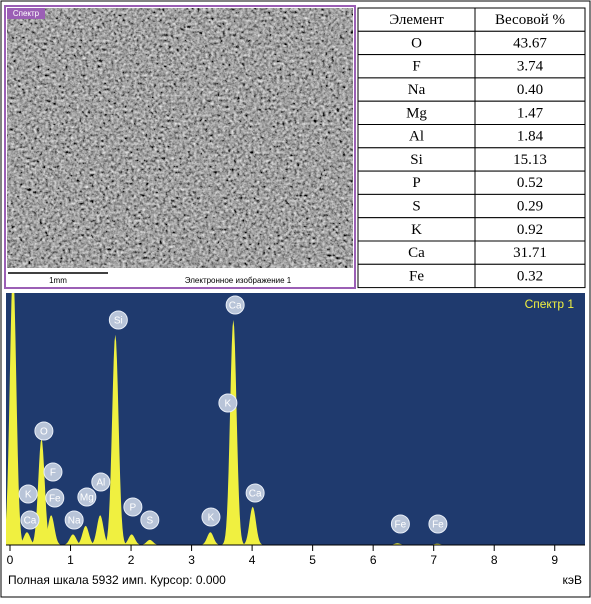 This screenshot has height=604, width=591. I want to click on peak-label: Mg, so click(87, 498).